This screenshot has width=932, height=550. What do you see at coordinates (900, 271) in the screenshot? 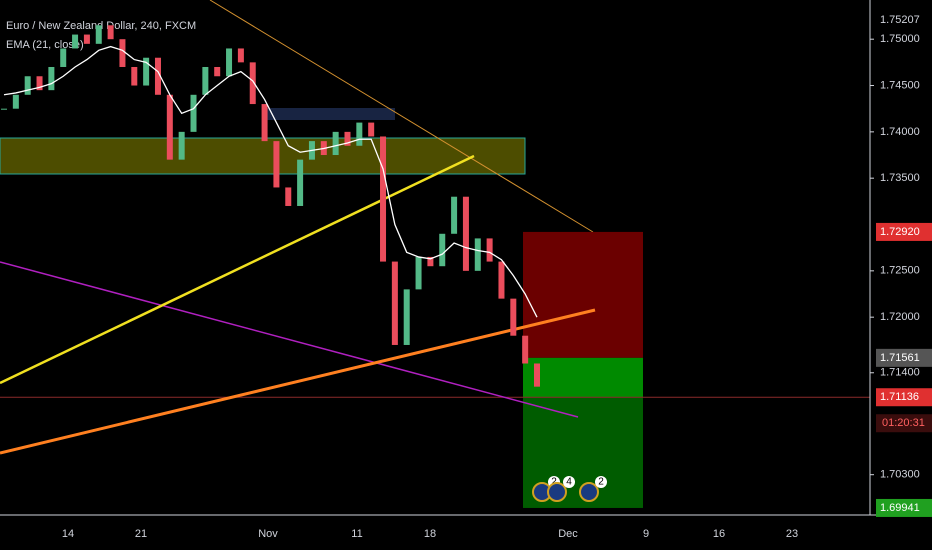
I see `y-tick-label: 1.72500` at bounding box center [900, 271].